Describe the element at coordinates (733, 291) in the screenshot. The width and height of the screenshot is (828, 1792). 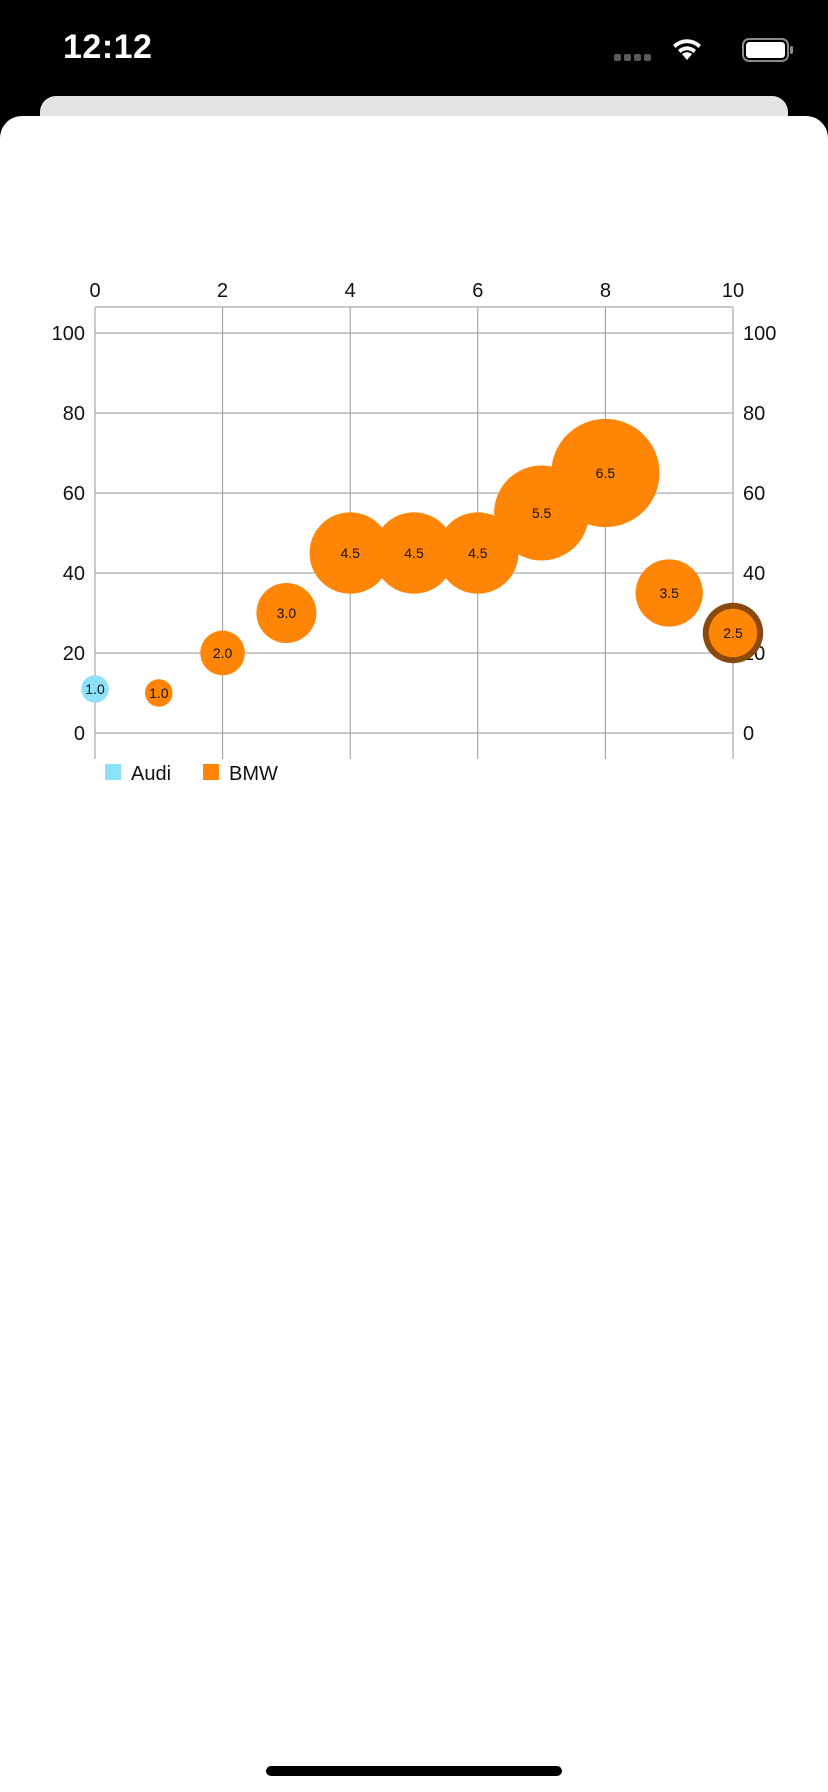
I see `x-axis-tick-label: 10` at that location.